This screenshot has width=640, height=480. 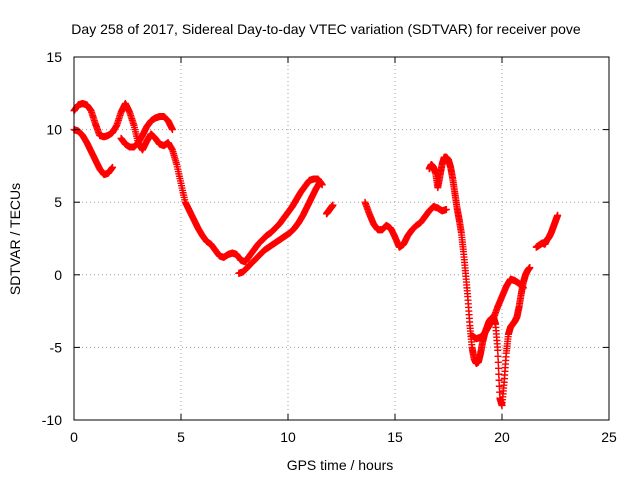 What do you see at coordinates (52, 420) in the screenshot?
I see `y-tick-label: -10` at bounding box center [52, 420].